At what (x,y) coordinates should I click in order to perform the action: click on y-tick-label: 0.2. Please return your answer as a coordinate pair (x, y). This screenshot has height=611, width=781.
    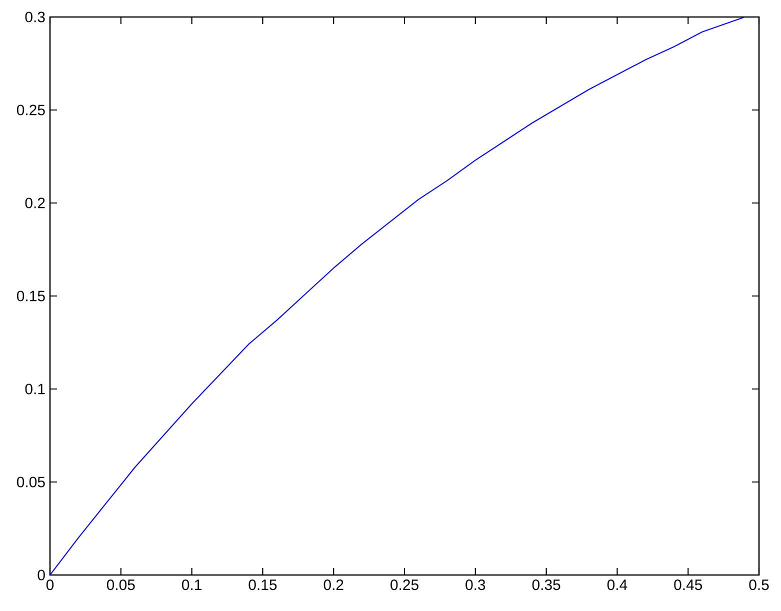
    Looking at the image, I should click on (35, 203).